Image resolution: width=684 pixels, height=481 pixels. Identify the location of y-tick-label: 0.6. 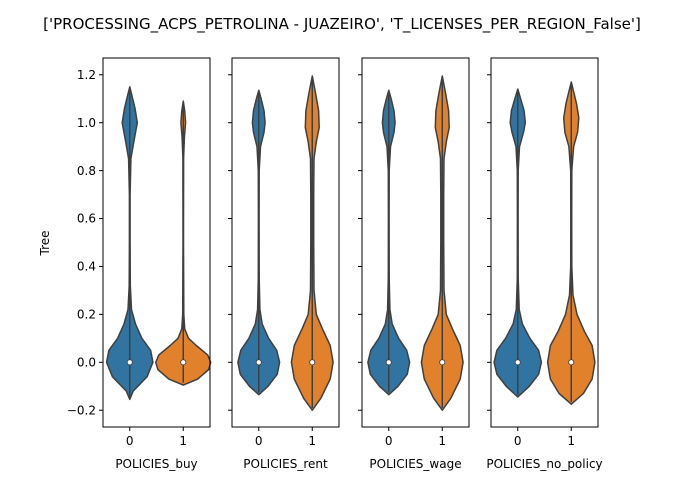
(86, 219).